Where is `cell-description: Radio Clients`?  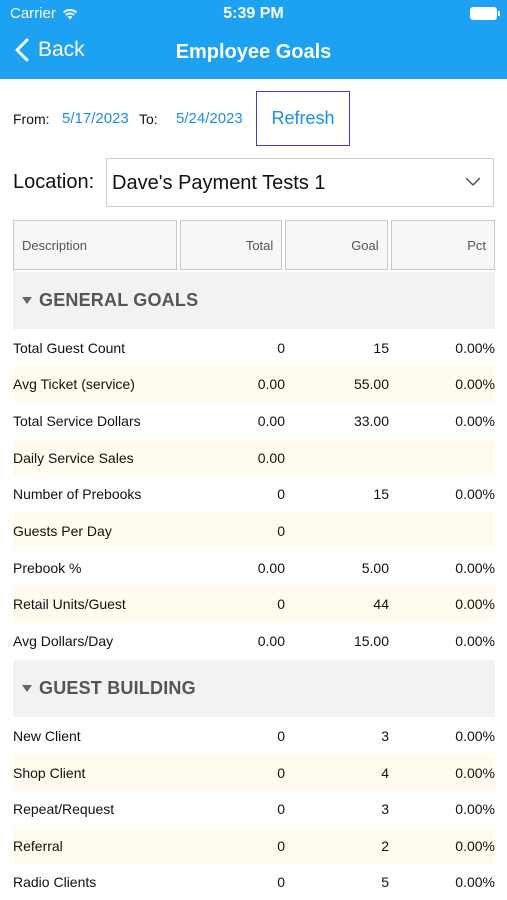
cell-description: Radio Clients is located at coordinates (55, 882).